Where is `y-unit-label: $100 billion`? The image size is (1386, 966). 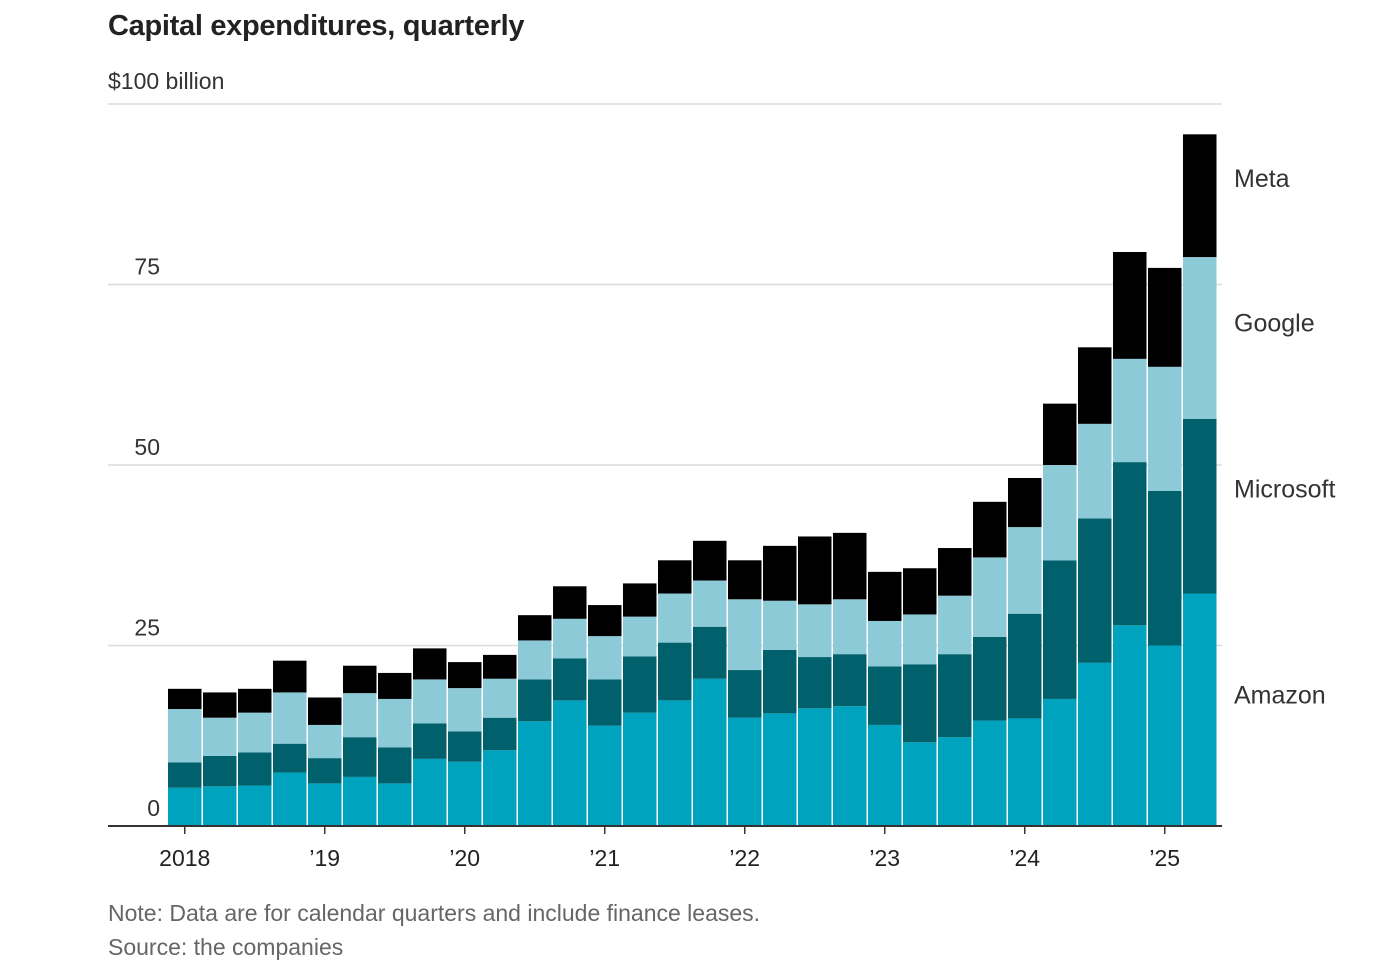
y-unit-label: $100 billion is located at coordinates (166, 81).